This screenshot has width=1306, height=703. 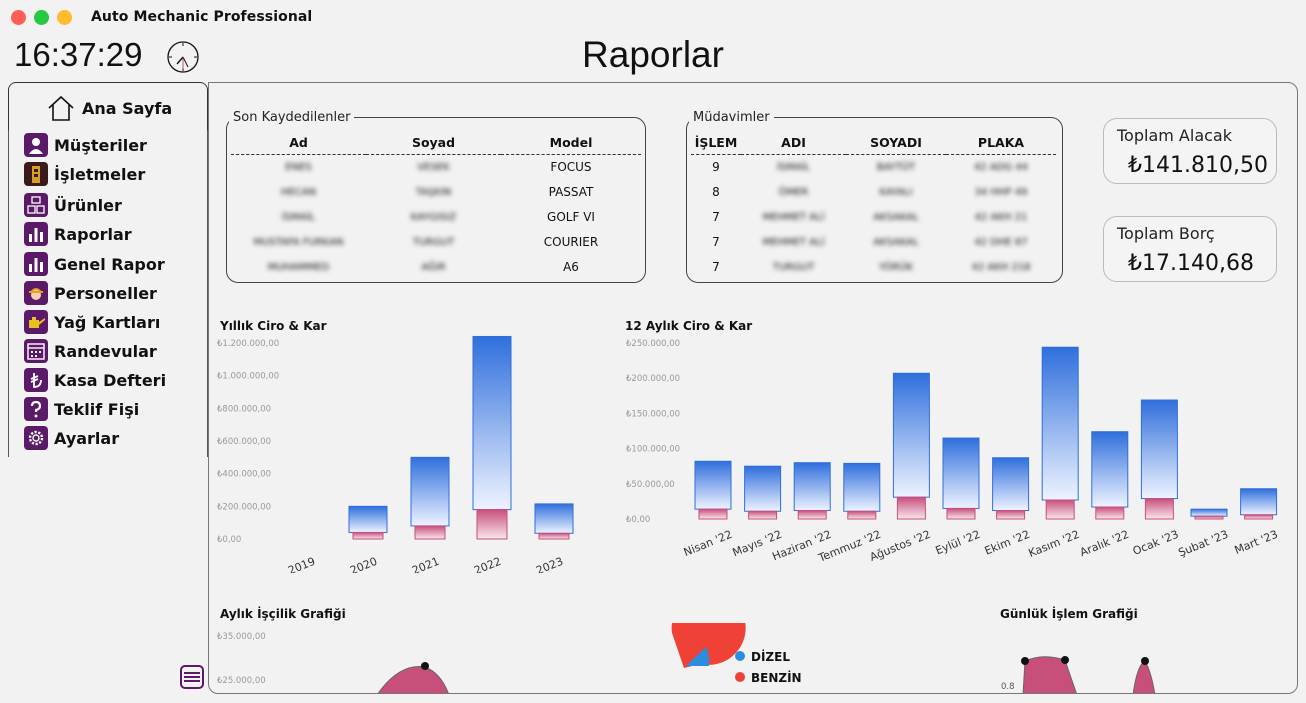 What do you see at coordinates (283, 614) in the screenshot?
I see `labor-chart-title: Aylık İşçilik Grafiği` at bounding box center [283, 614].